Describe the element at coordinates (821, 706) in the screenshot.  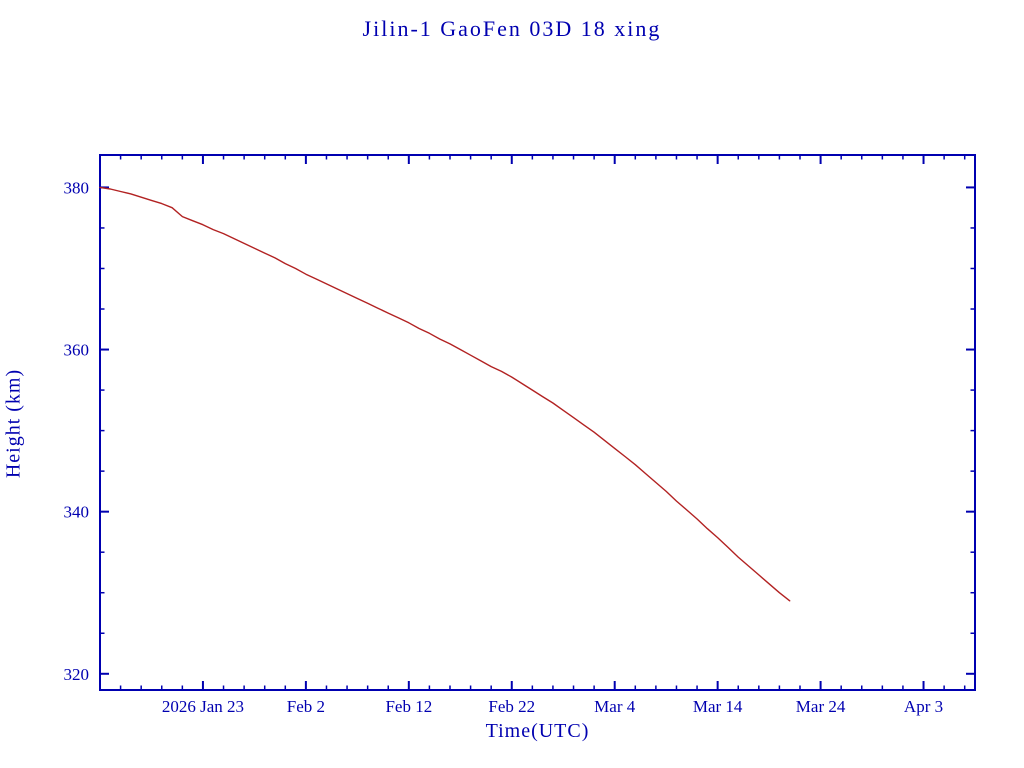
I see `x-tick-label: Mar 24` at that location.